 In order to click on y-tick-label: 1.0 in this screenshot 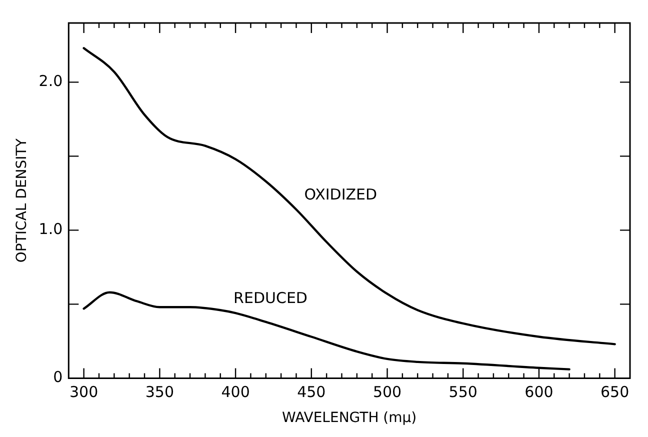, I will do `click(50, 229)`.